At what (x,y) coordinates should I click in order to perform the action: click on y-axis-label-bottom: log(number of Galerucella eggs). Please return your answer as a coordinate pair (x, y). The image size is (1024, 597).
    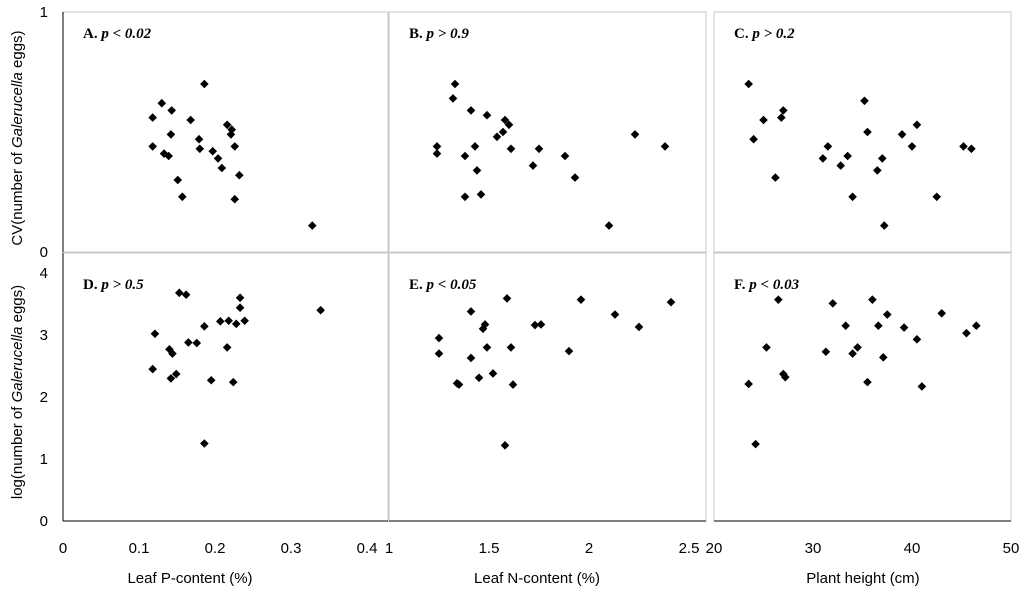
    Looking at the image, I should click on (17, 392).